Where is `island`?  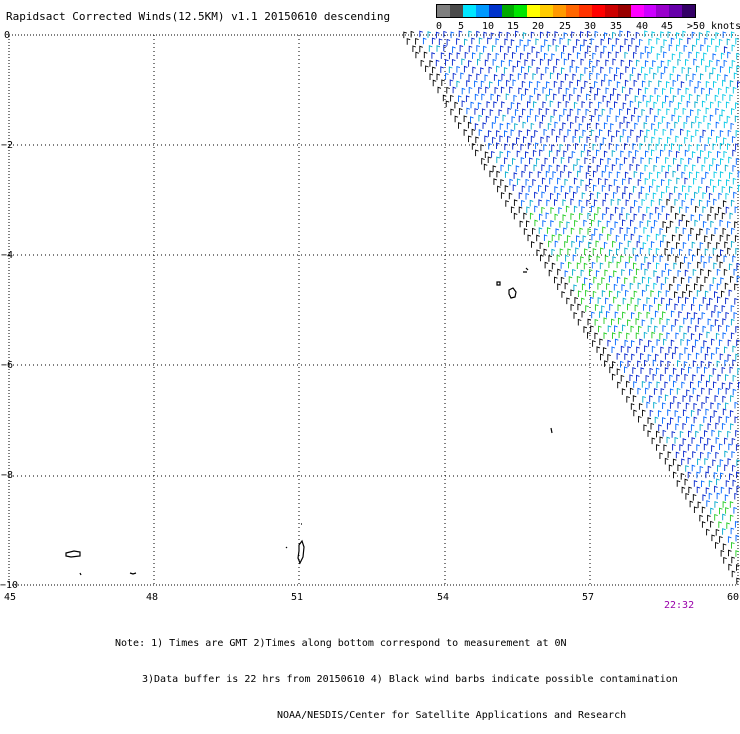 island is located at coordinates (498, 283).